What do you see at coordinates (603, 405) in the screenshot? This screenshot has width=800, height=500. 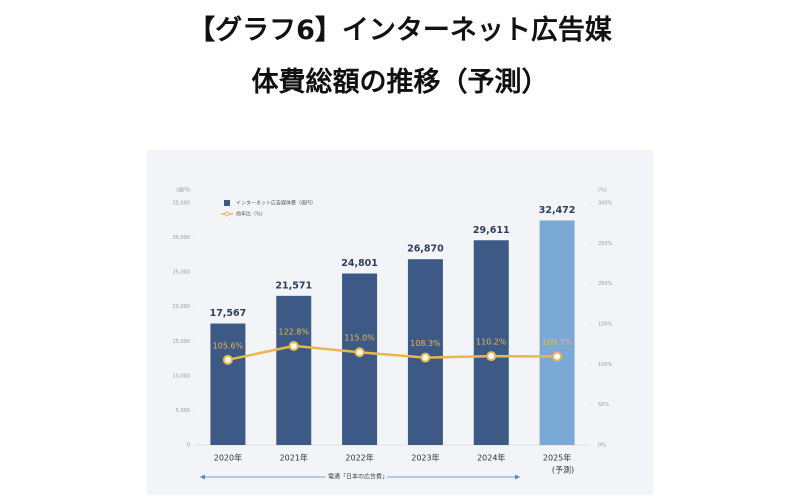 I see `y2-tick-label: 50%` at bounding box center [603, 405].